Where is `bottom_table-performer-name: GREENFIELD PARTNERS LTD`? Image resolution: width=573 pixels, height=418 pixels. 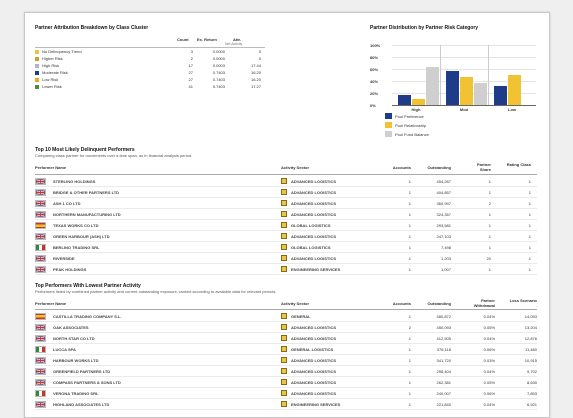 bottom_table-performer-name: GREENFIELD PARTNERS LTD is located at coordinates (82, 371).